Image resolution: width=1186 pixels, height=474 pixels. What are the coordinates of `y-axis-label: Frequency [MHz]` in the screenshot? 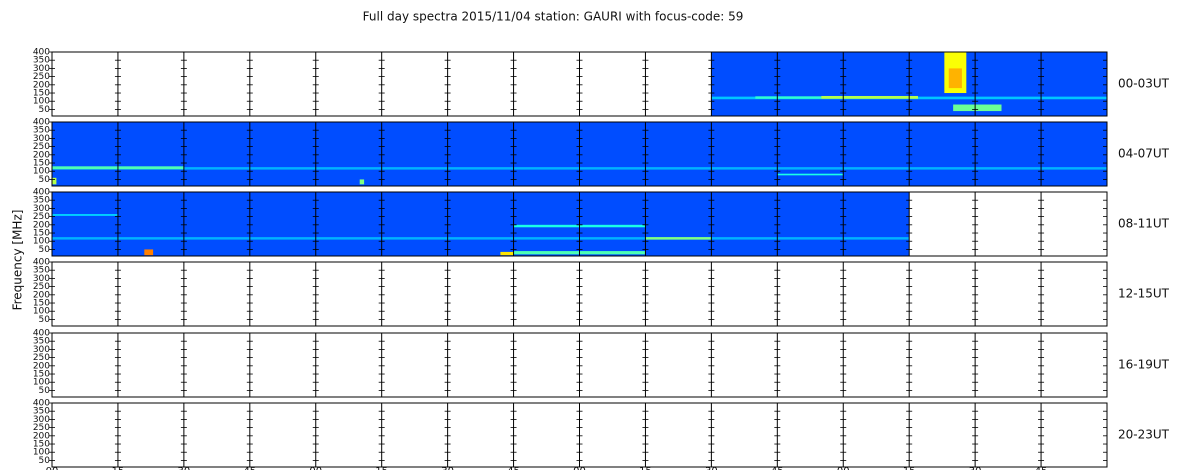 It's located at (18, 260).